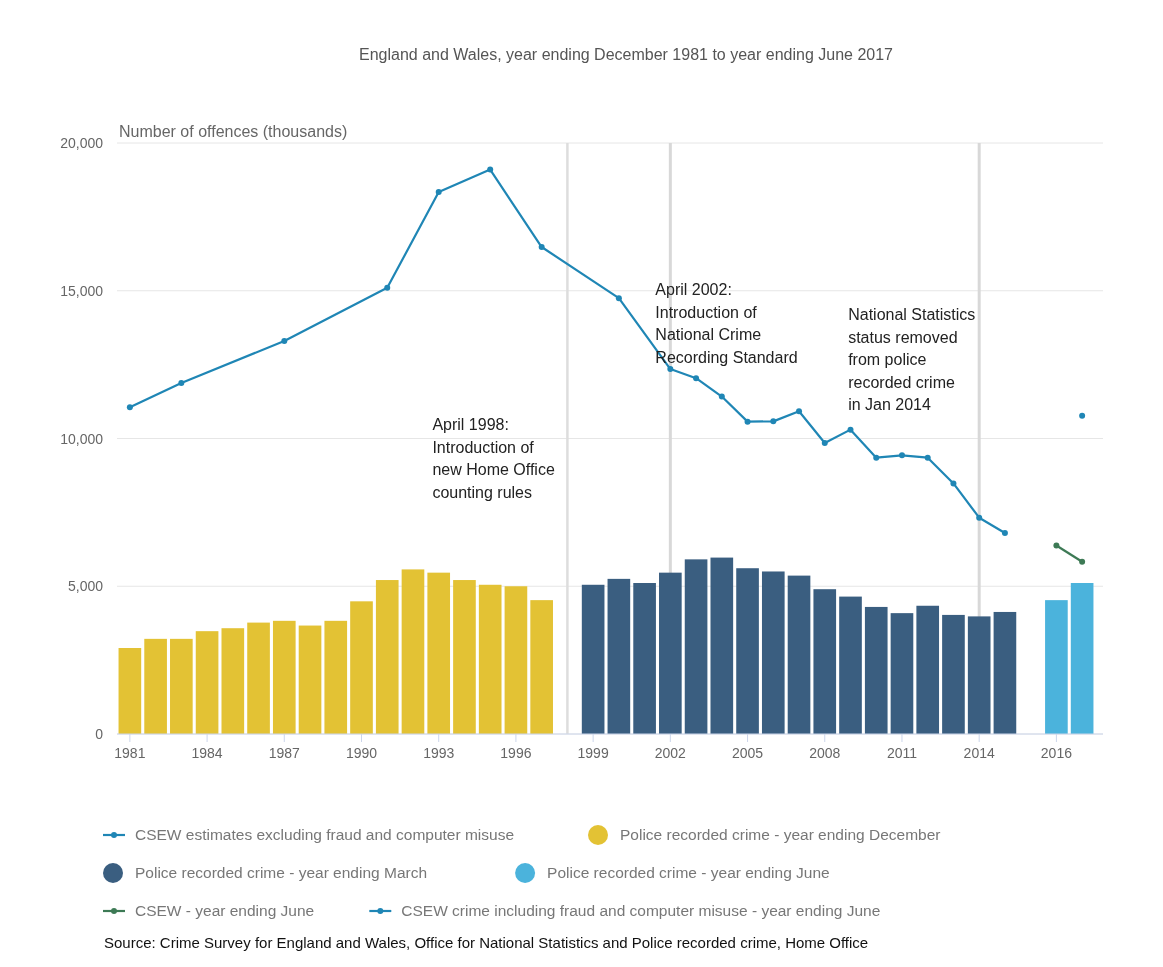  I want to click on legend-label: CSEW estimates excluding fraud and computer misuse, so click(325, 834).